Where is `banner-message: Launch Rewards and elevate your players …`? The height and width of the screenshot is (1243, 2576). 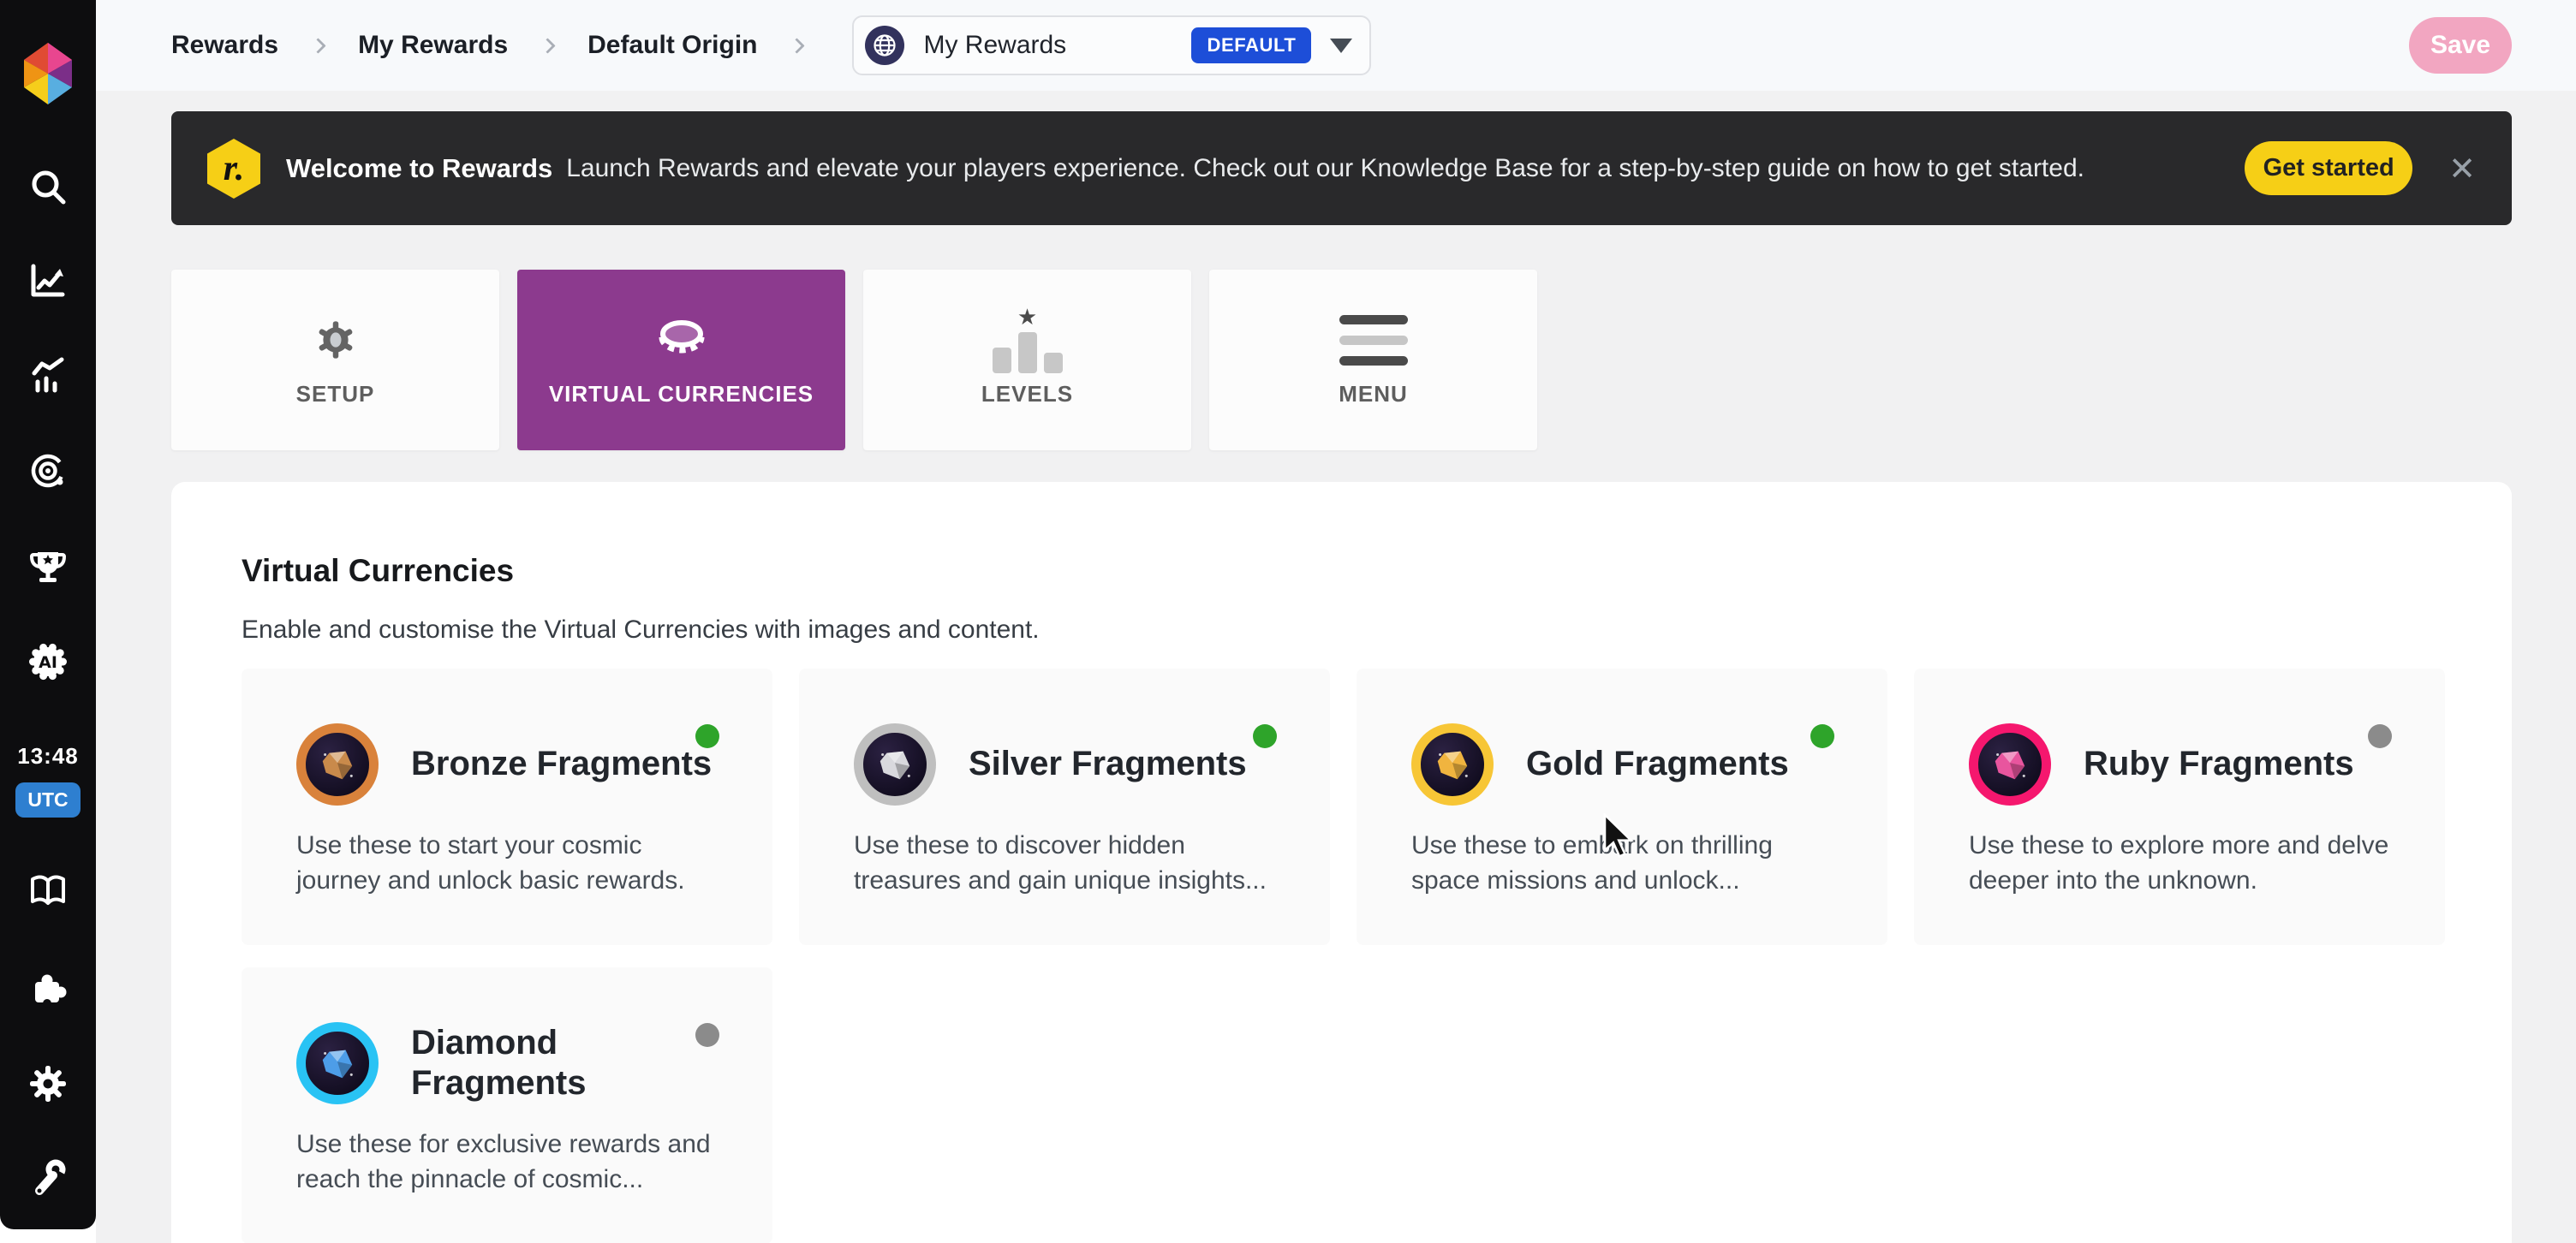 banner-message: Launch Rewards and elevate your players … is located at coordinates (1325, 167).